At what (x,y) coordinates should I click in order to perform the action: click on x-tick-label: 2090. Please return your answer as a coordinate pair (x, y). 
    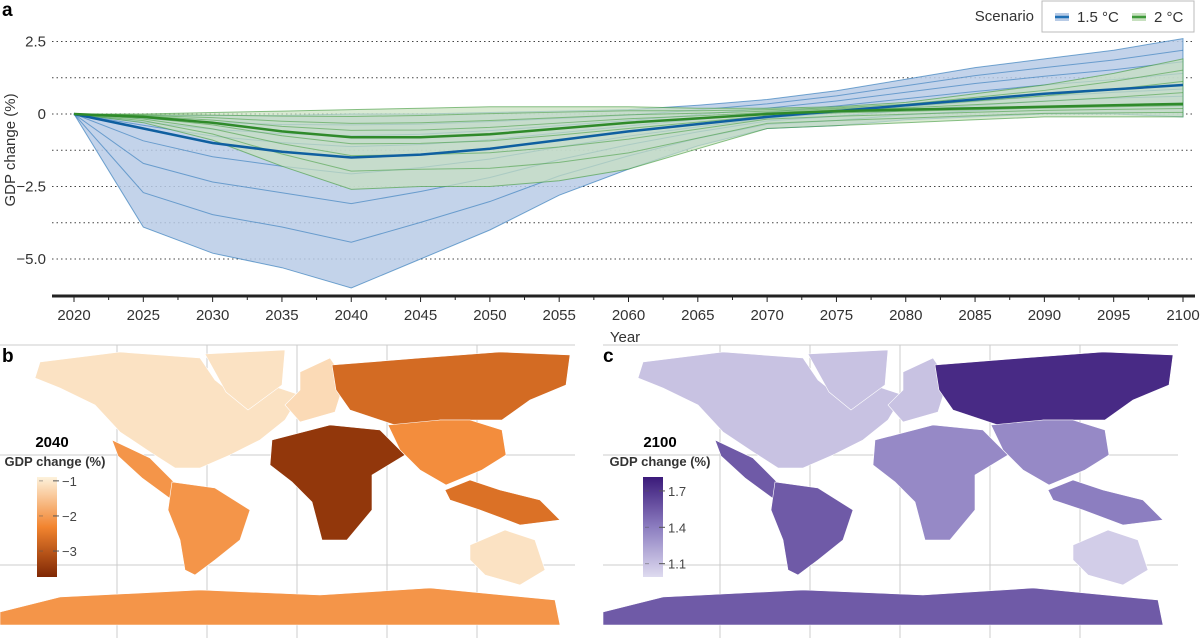
    Looking at the image, I should click on (1044, 315).